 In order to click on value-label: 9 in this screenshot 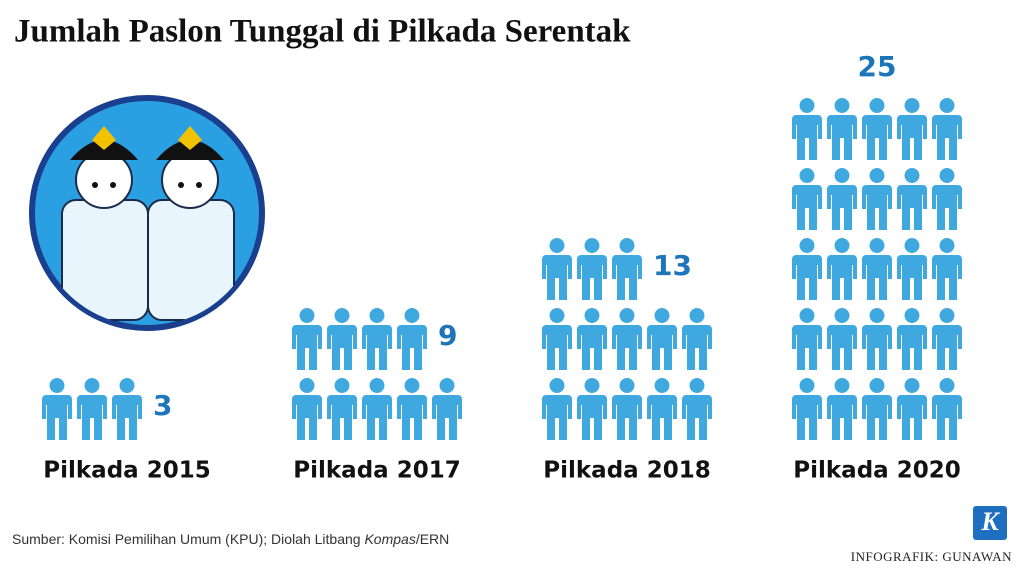, I will do `click(447, 335)`.